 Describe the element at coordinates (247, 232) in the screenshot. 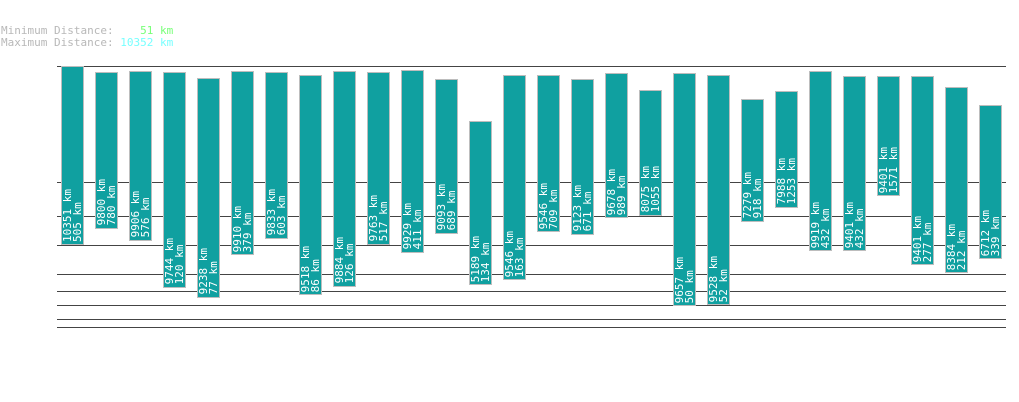

I see `min-value-label: 379 km` at that location.